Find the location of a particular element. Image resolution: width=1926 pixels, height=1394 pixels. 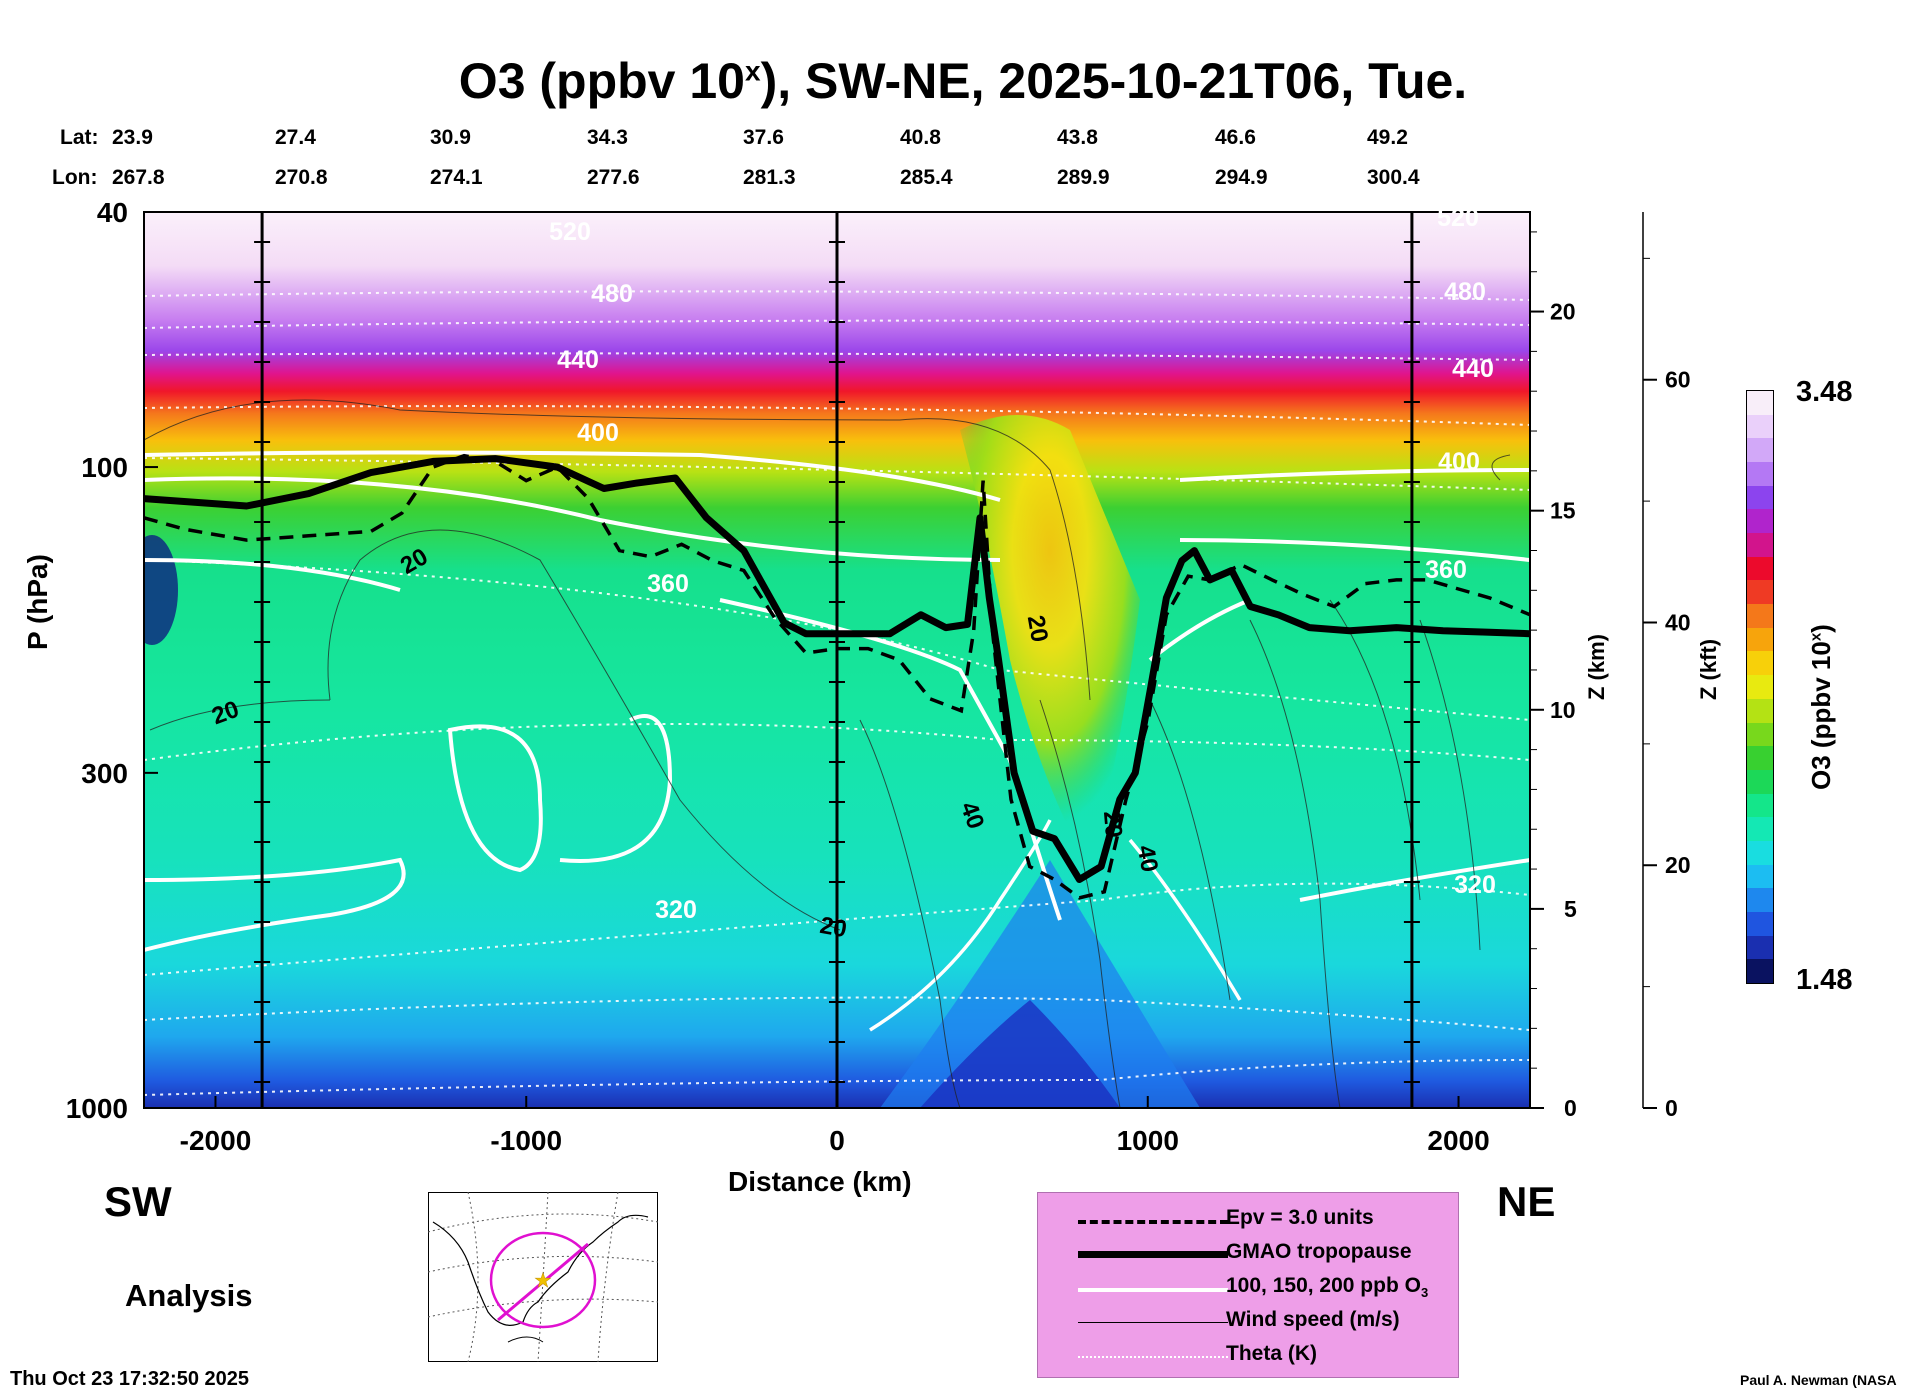

domain-circle is located at coordinates (543, 1280).